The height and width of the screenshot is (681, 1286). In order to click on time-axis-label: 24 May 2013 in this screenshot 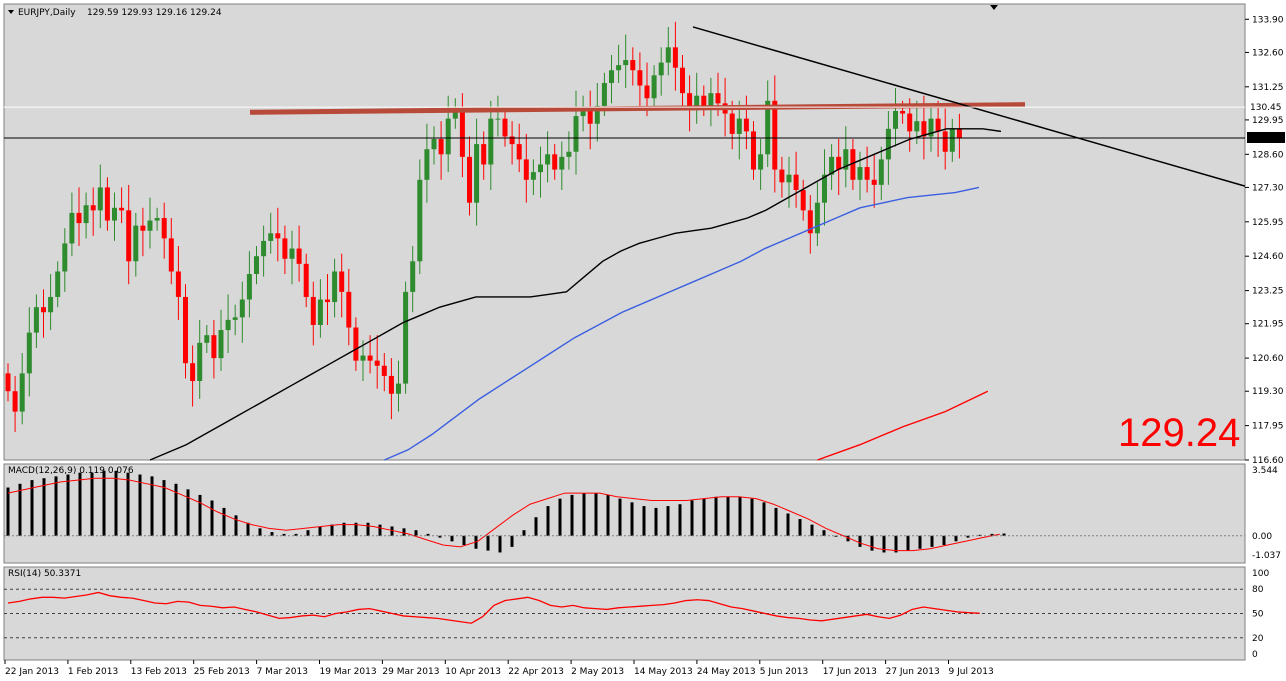, I will do `click(726, 672)`.